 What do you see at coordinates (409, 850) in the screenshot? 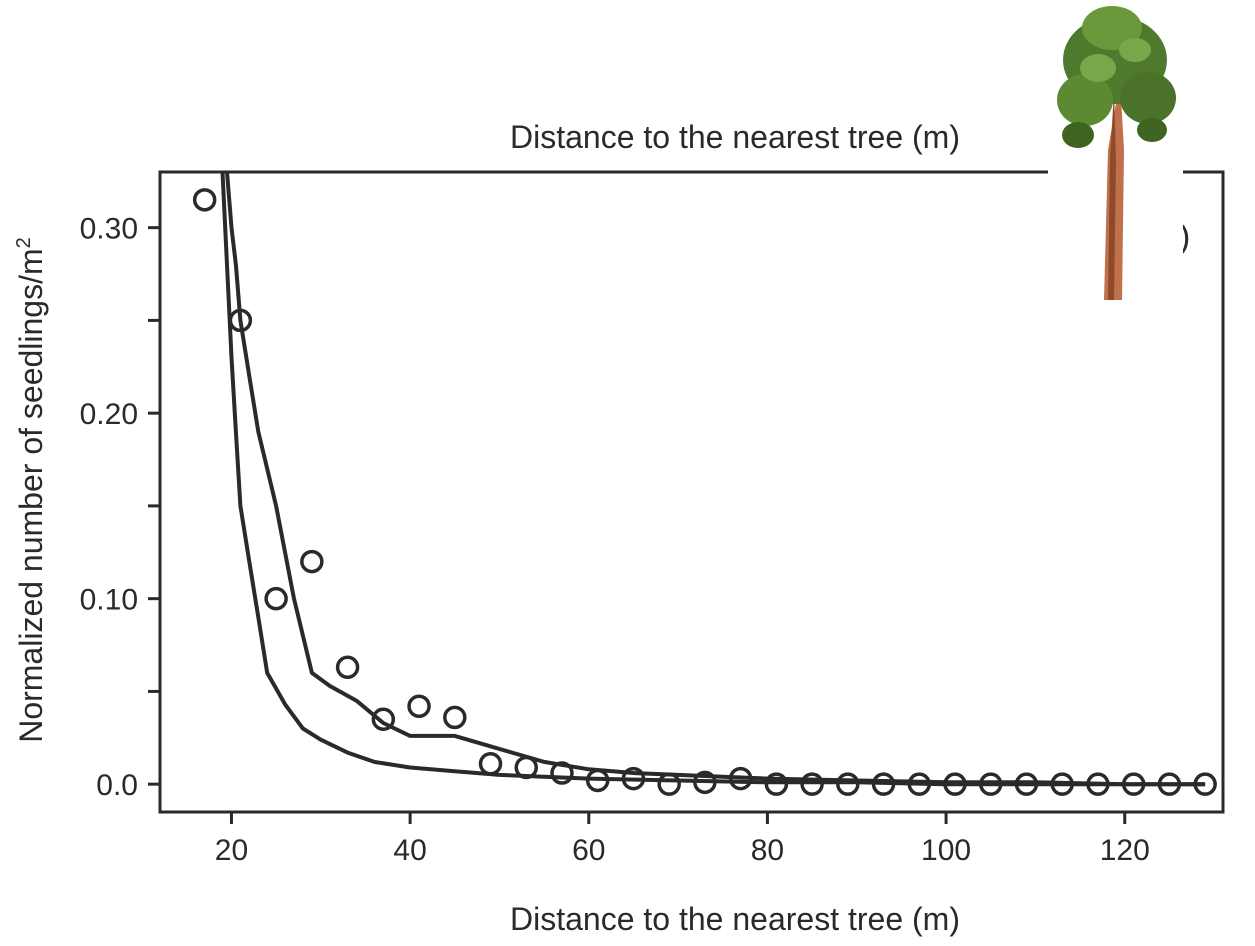
I see `x-tick-label: 40` at bounding box center [409, 850].